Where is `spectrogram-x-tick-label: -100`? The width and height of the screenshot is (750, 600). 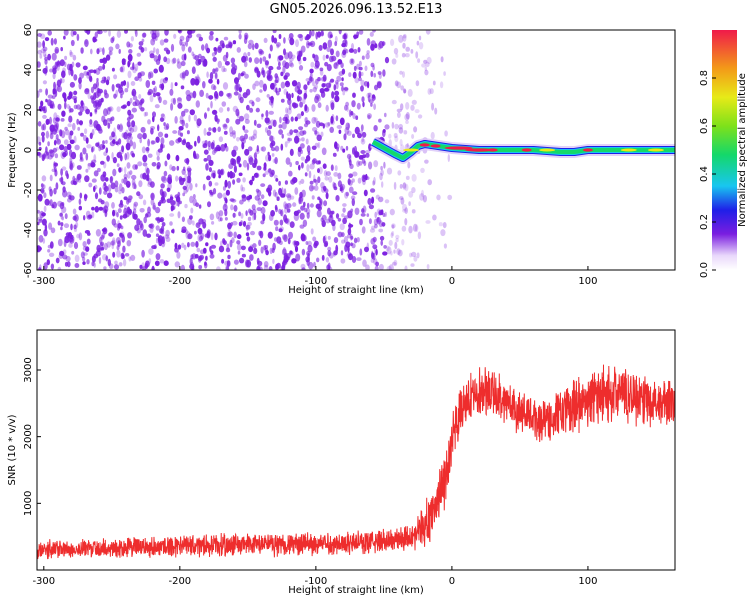
spectrogram-x-tick-label: -100 is located at coordinates (316, 281).